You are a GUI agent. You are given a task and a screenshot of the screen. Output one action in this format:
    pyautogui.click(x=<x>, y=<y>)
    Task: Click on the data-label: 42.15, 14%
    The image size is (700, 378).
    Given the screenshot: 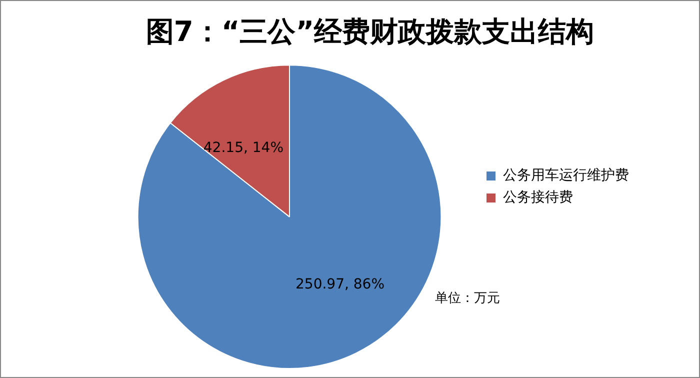 What is the action you would take?
    pyautogui.click(x=243, y=148)
    